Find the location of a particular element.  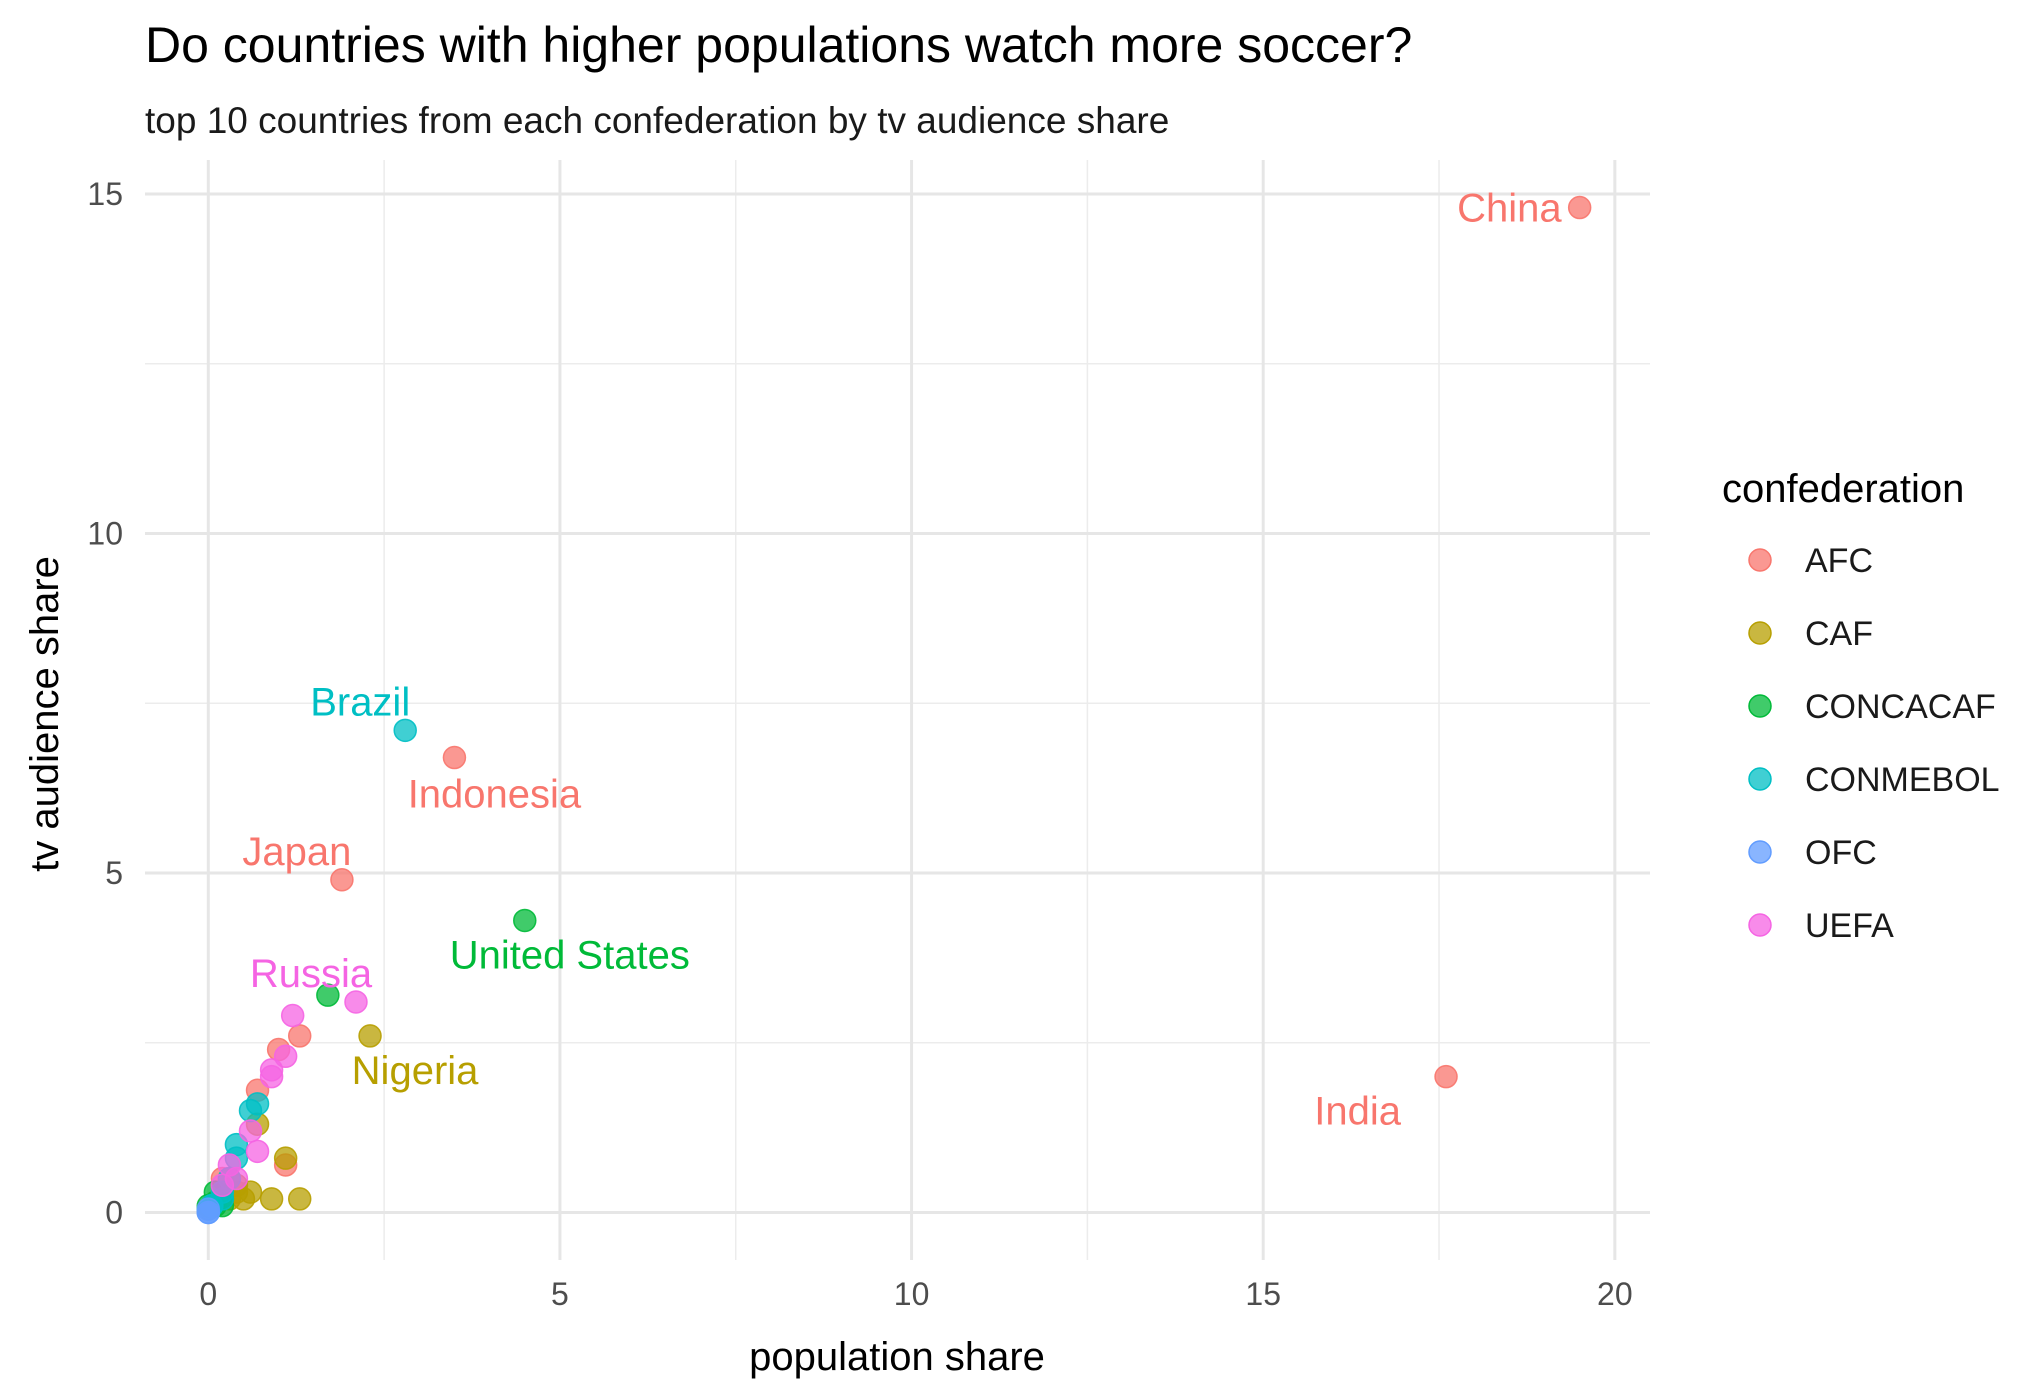

x-tick-label: 10 is located at coordinates (912, 1294).